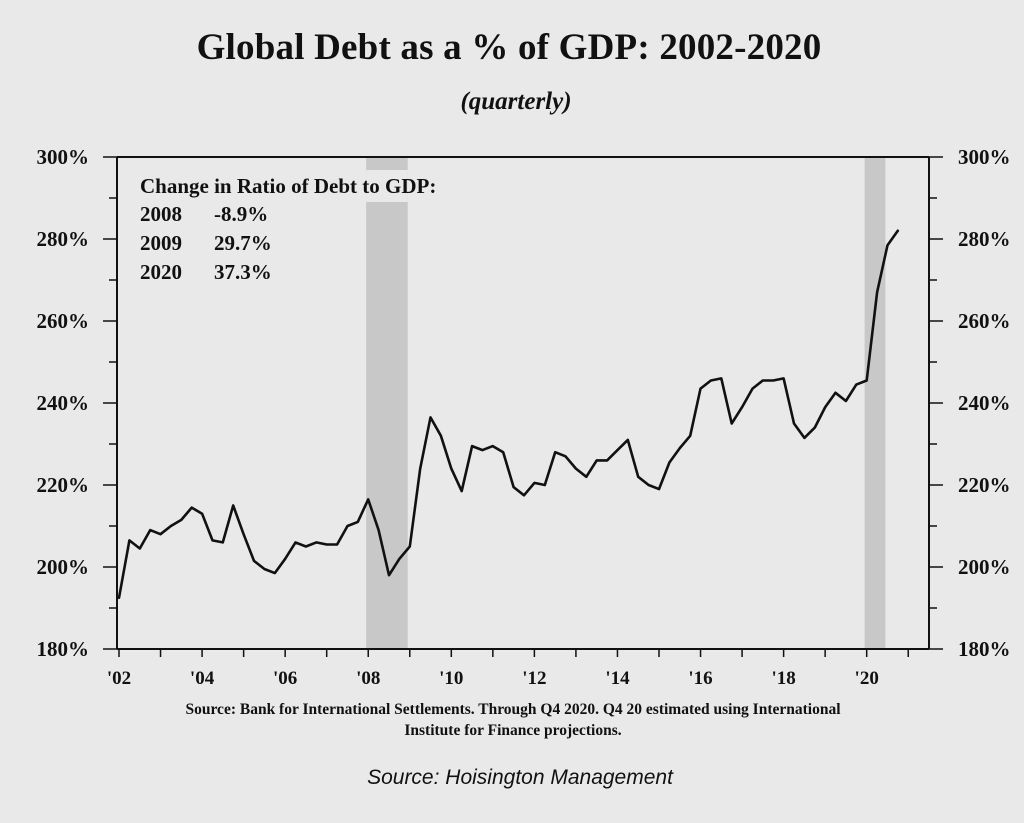  I want to click on annotation-value: 29.7%, so click(243, 243).